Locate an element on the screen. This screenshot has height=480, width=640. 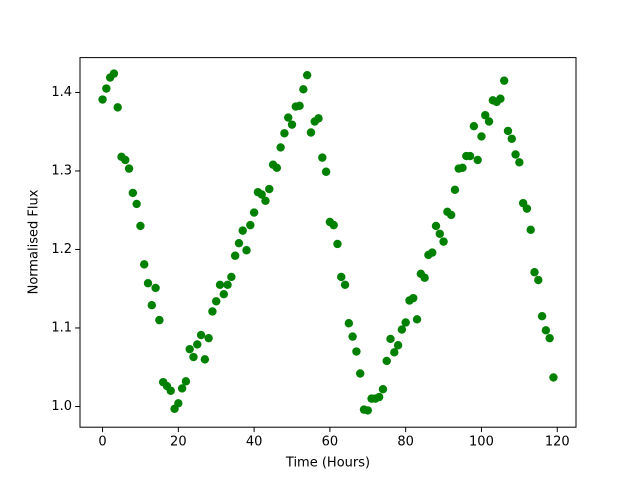
x-tick-label: 20 is located at coordinates (178, 442).